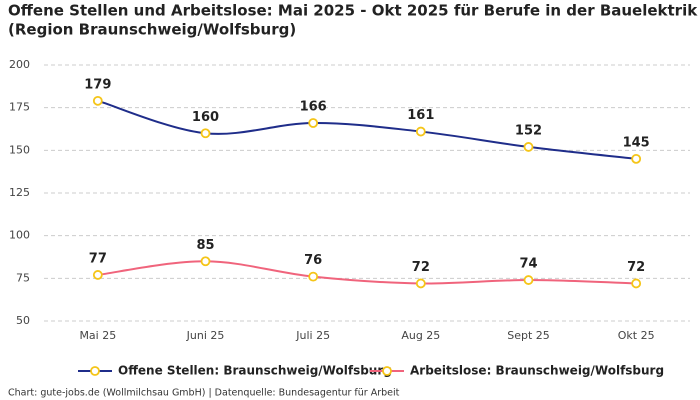  I want to click on value-label: 76, so click(313, 260).